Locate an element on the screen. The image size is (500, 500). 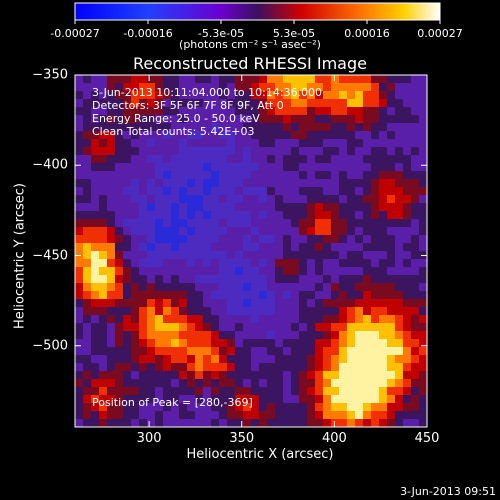
colorbar-tick-label: -0.00027 is located at coordinates (75, 33).